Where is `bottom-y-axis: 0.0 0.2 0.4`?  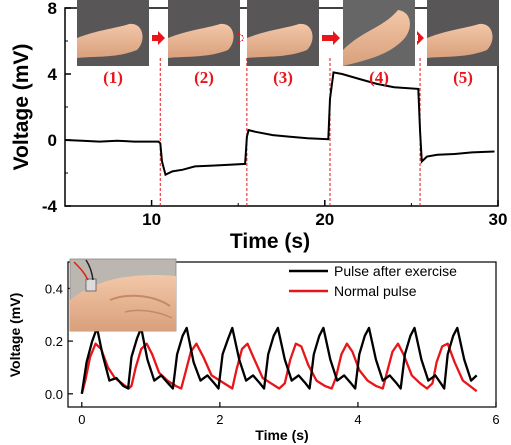
bottom-y-axis: 0.0 0.2 0.4 is located at coordinates (59, 341).